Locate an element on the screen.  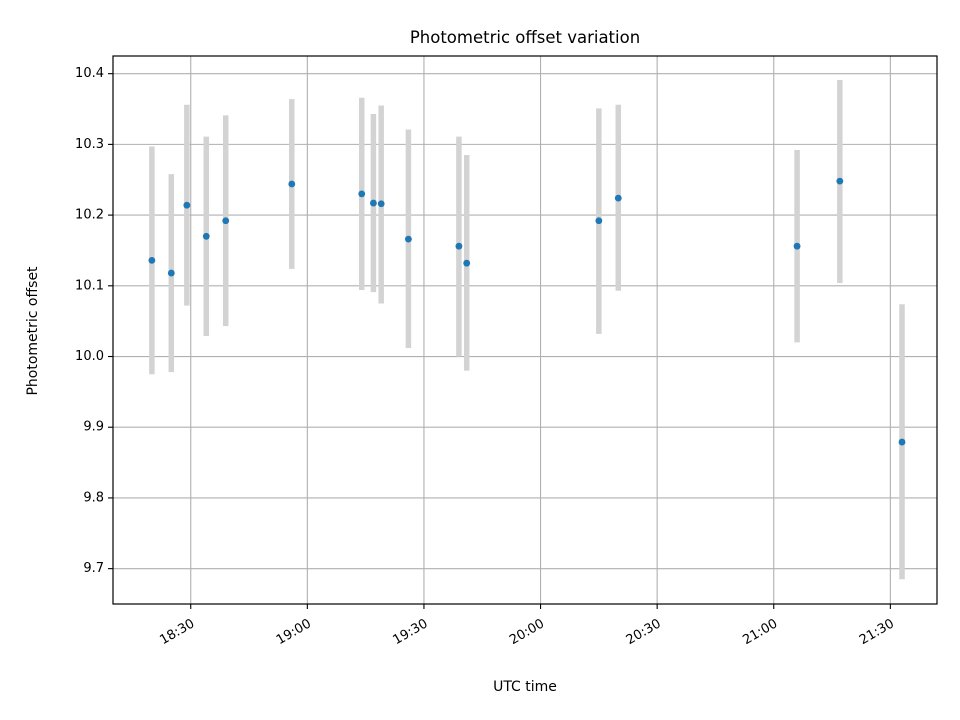
y-tick-label: 10.2 is located at coordinates (89, 215).